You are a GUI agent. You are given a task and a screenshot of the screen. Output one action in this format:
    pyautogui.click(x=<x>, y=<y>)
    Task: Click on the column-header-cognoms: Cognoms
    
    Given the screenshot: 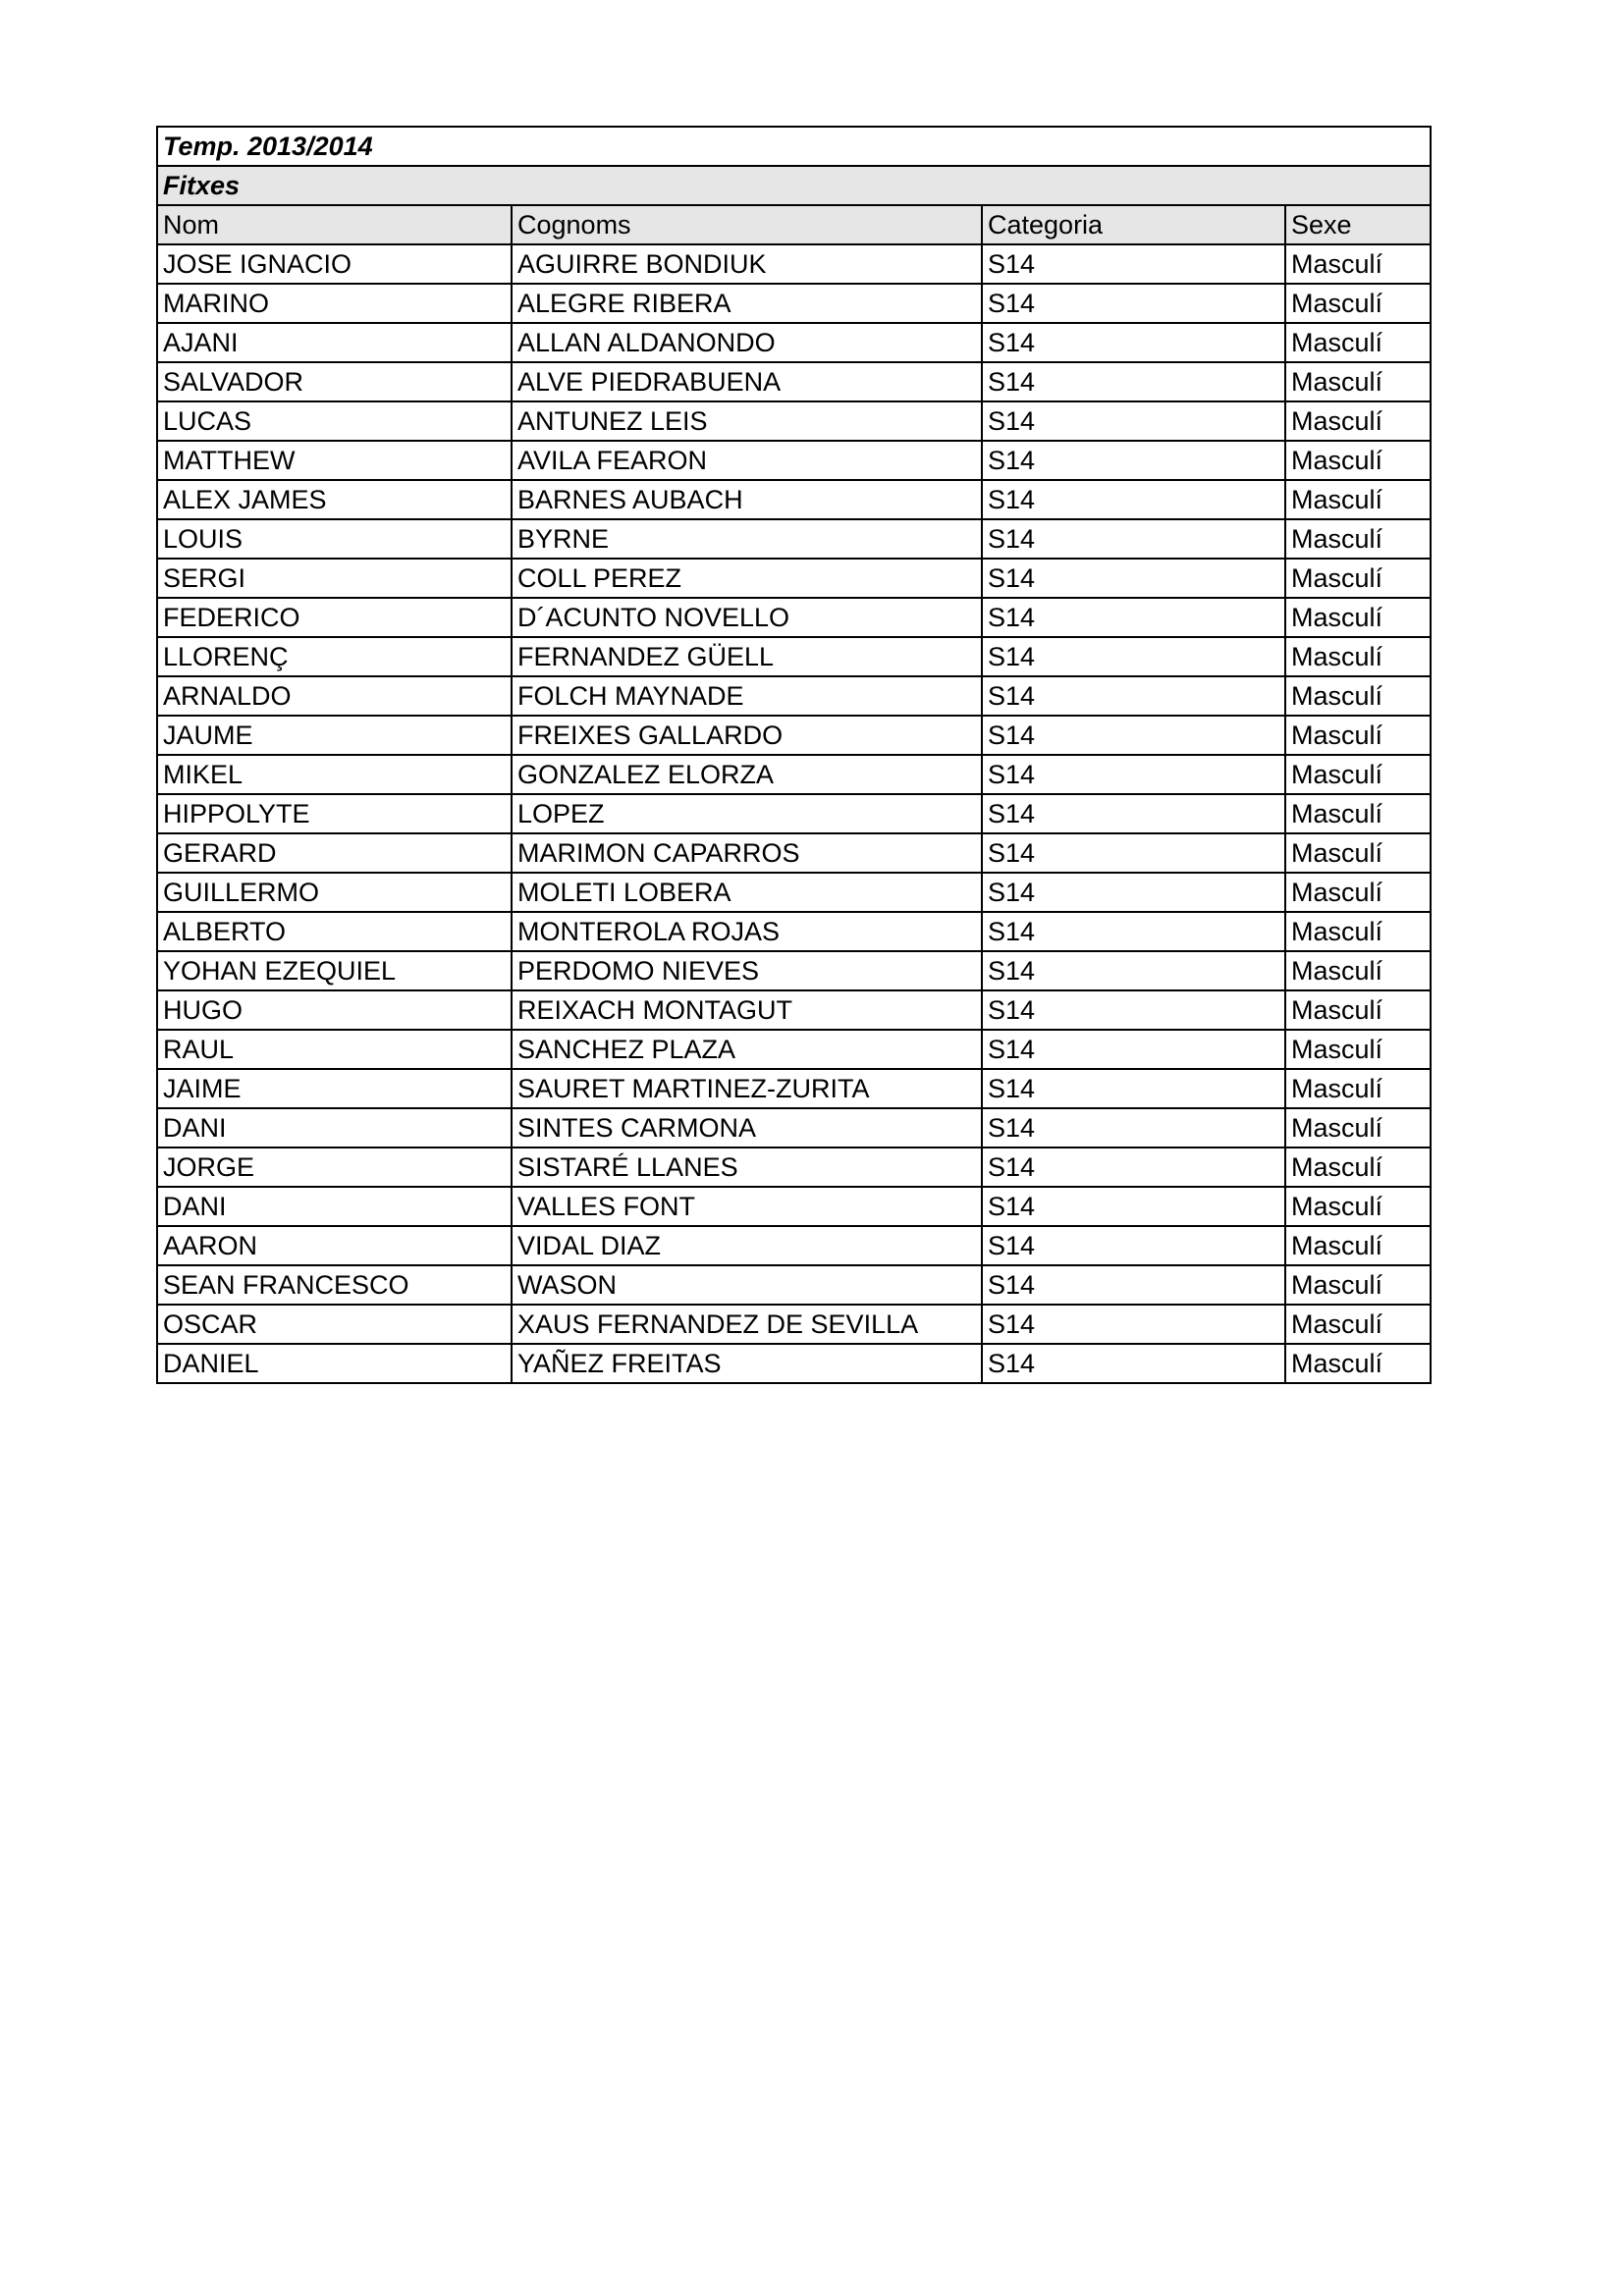 What is the action you would take?
    pyautogui.click(x=747, y=224)
    